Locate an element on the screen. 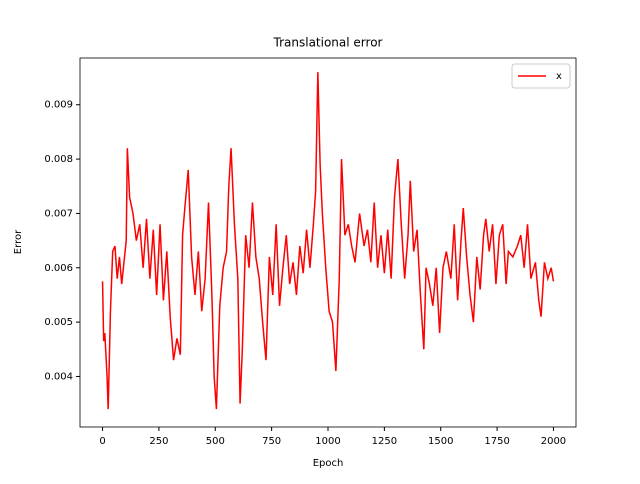  x-tick-label: 2000 is located at coordinates (553, 441).